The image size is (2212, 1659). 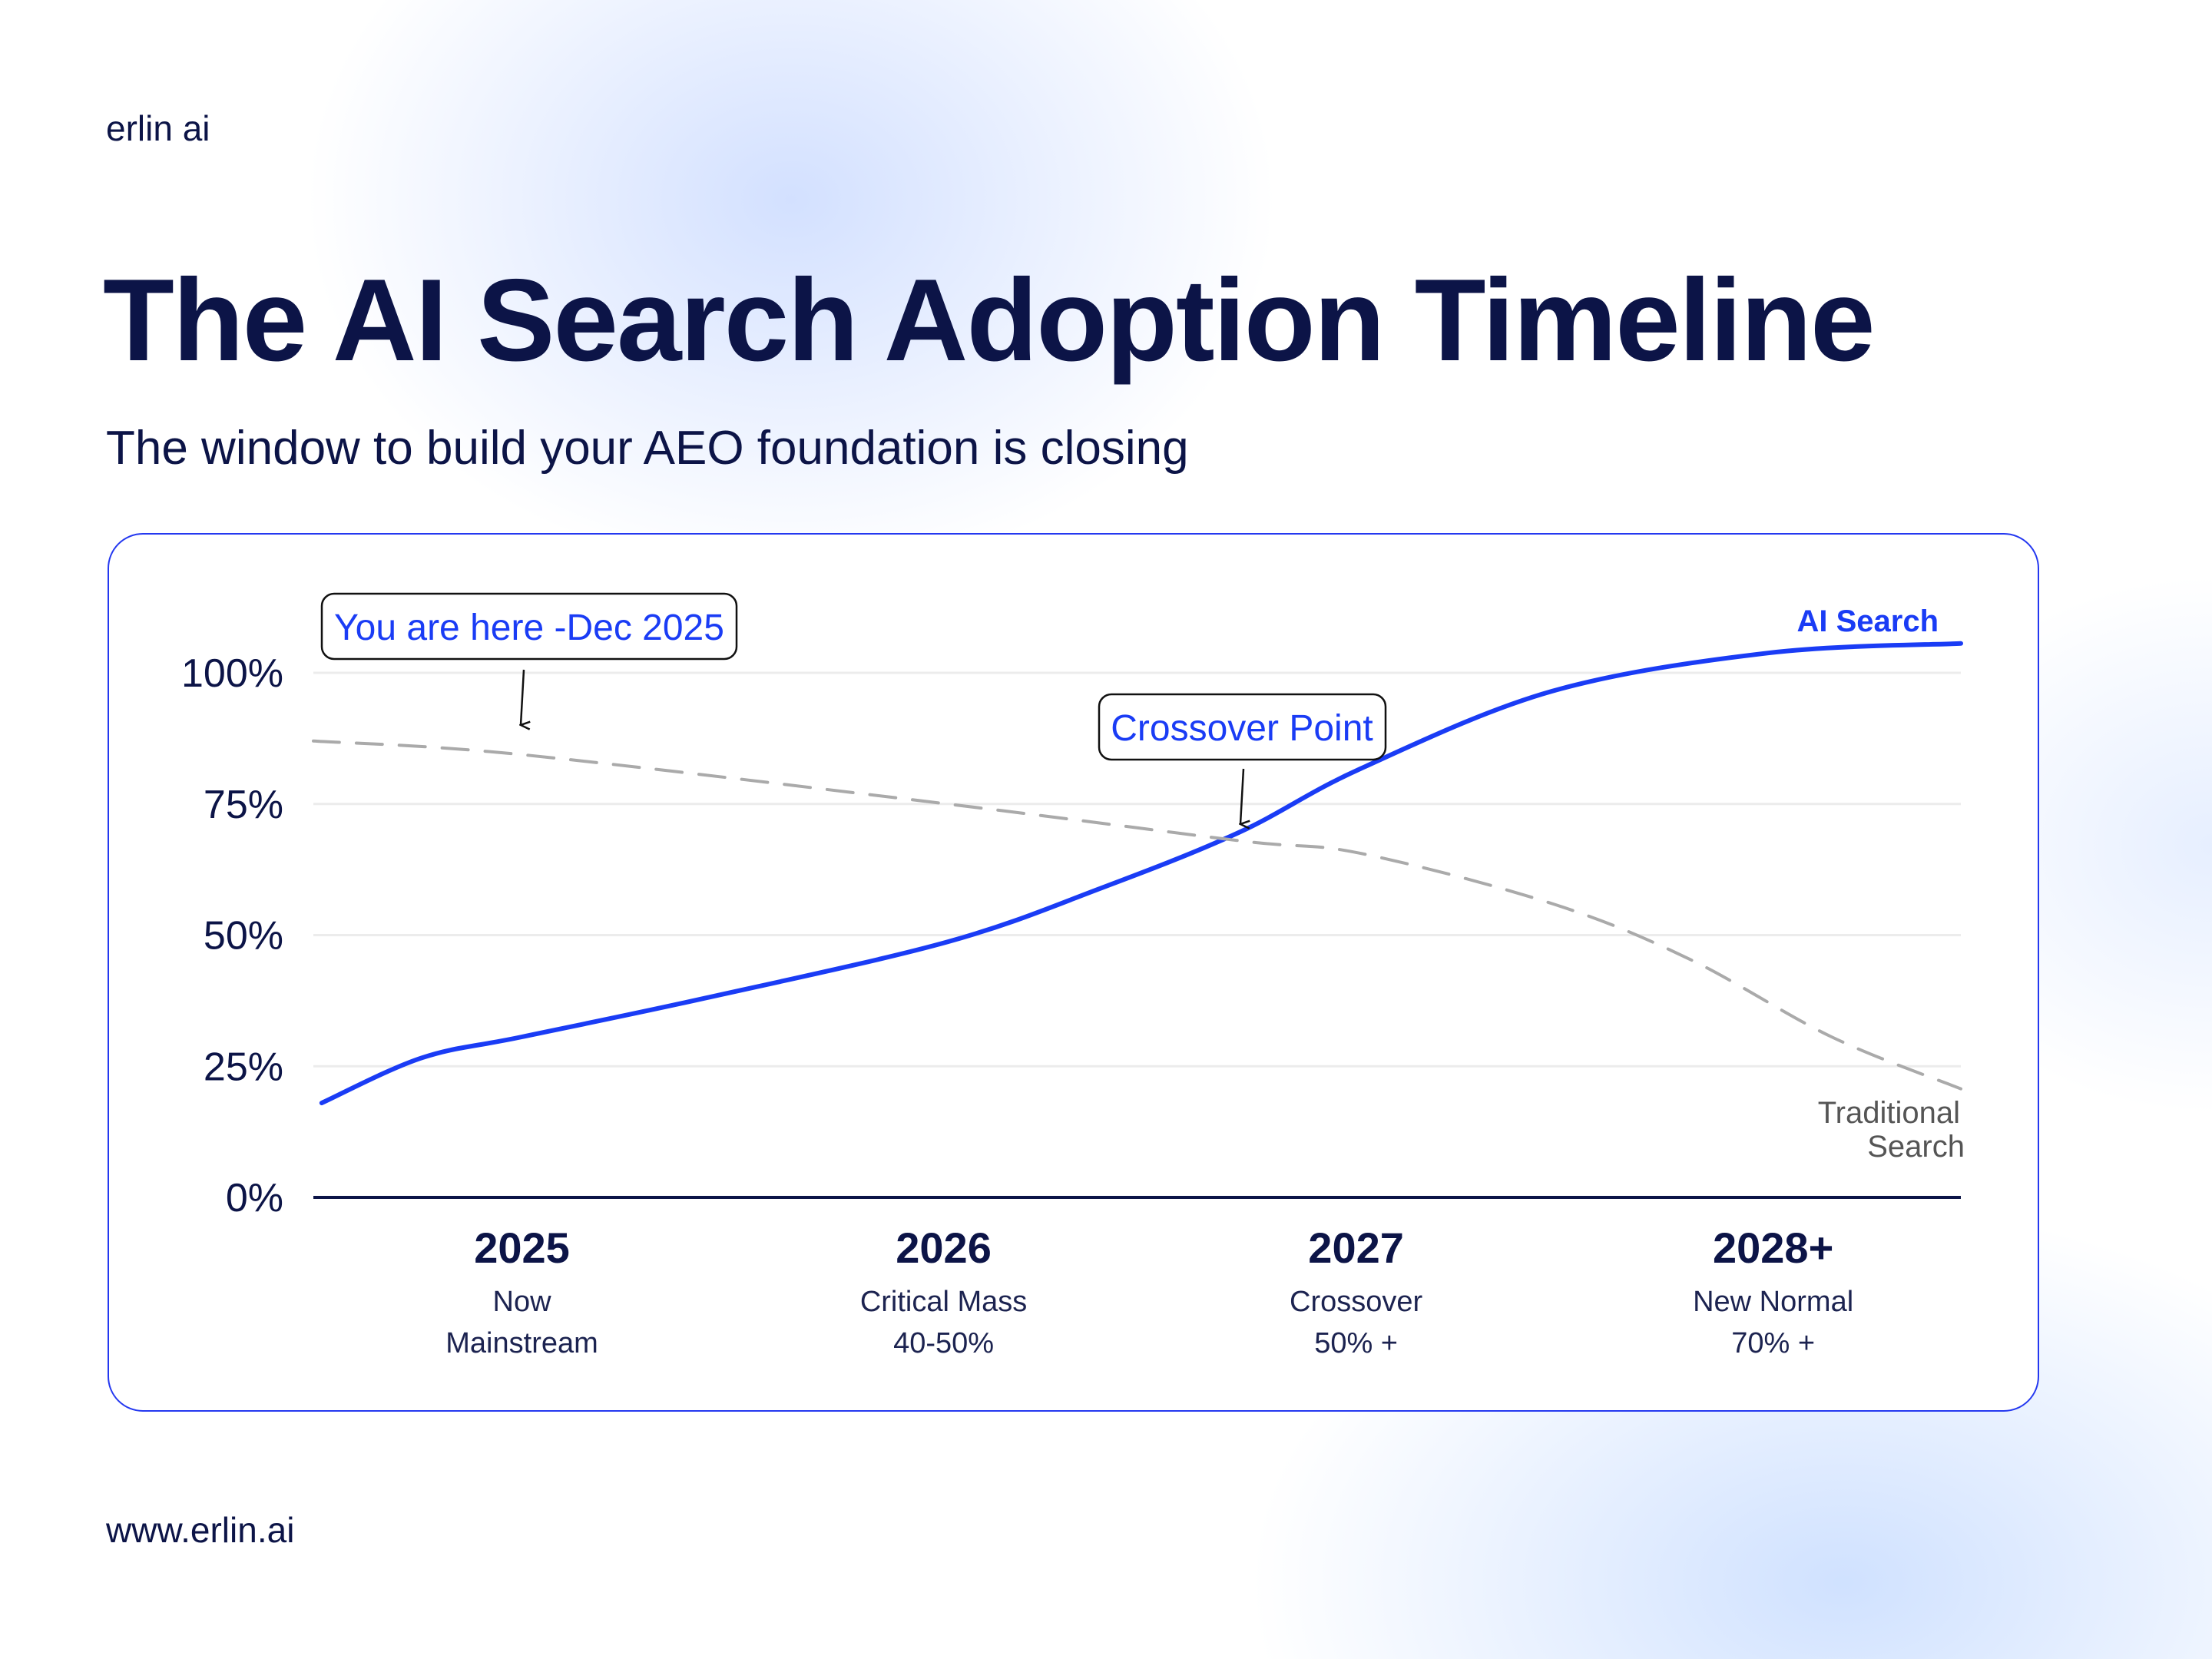 What do you see at coordinates (1916, 1147) in the screenshot?
I see `series-label-traditional-line2: Search` at bounding box center [1916, 1147].